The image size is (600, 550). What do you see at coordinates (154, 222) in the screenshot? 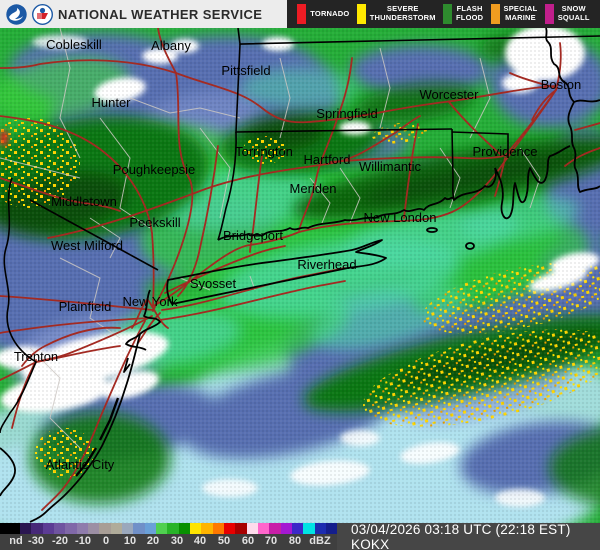
I see `city-label: Peekskill` at bounding box center [154, 222].